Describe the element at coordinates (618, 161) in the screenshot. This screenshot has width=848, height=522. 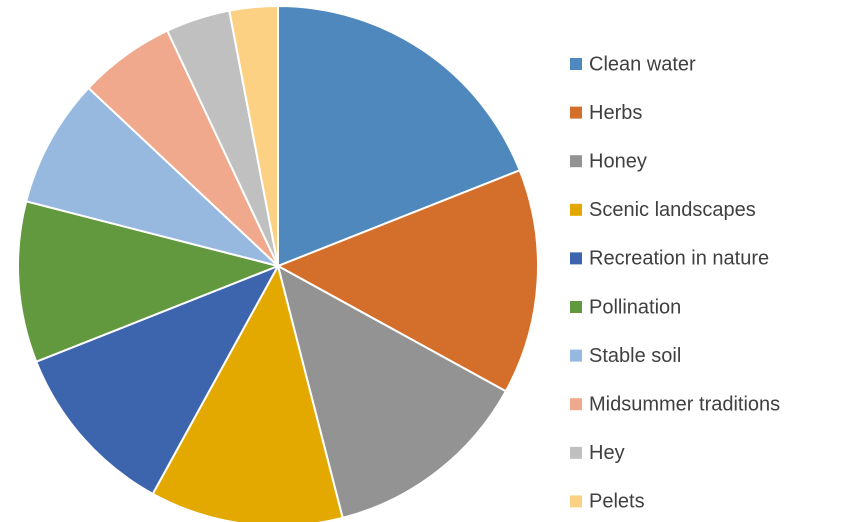
I see `legend-label: Honey` at that location.